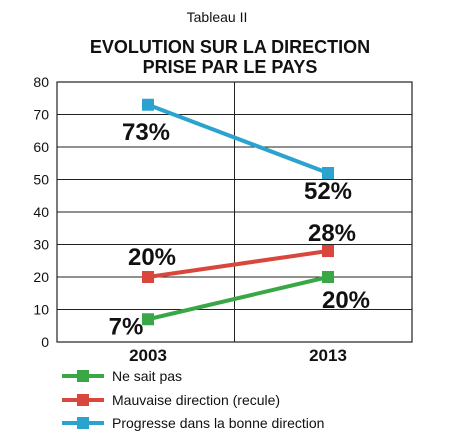  I want to click on y-tick-label: 40, so click(41, 212).